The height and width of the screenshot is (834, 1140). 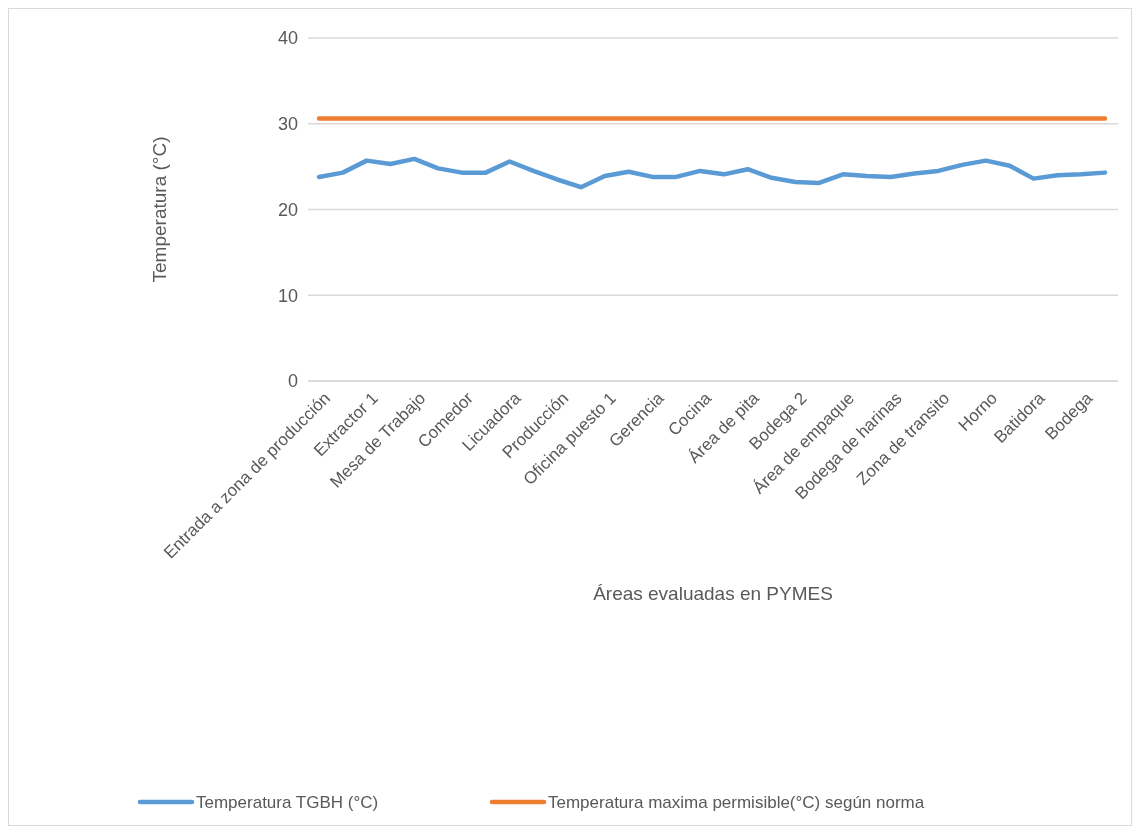 I want to click on legend-label: Temperatura maxima permisible(°C) según norma, so click(x=736, y=802).